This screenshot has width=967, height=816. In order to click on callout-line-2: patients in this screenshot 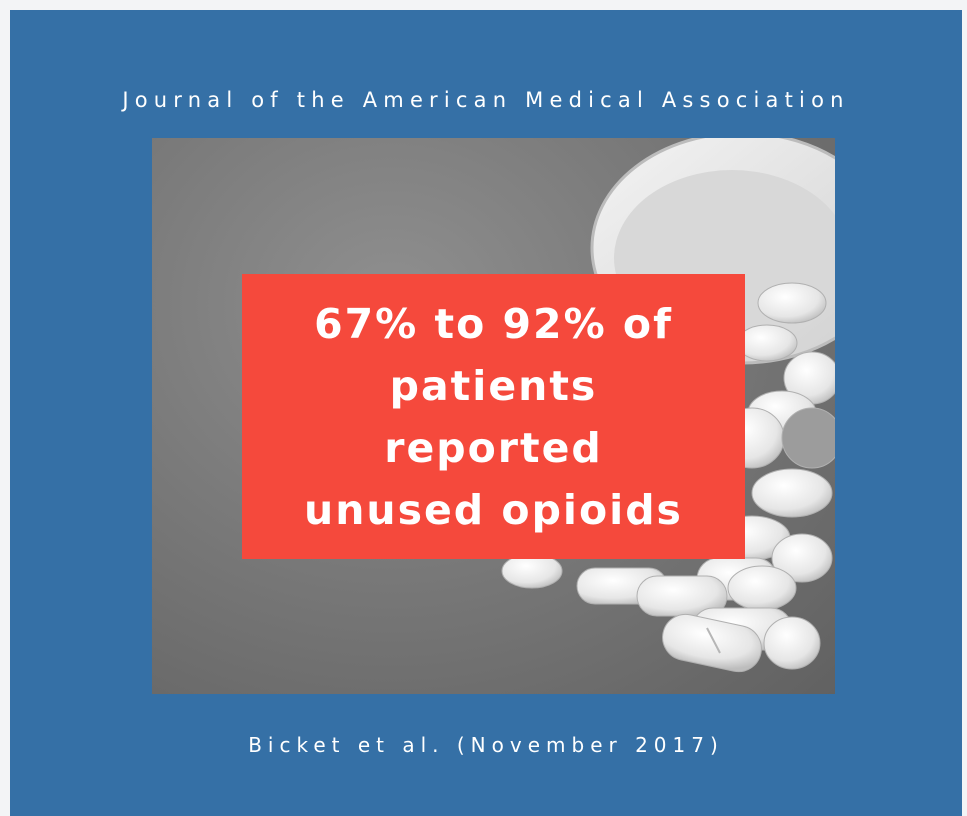, I will do `click(493, 385)`.